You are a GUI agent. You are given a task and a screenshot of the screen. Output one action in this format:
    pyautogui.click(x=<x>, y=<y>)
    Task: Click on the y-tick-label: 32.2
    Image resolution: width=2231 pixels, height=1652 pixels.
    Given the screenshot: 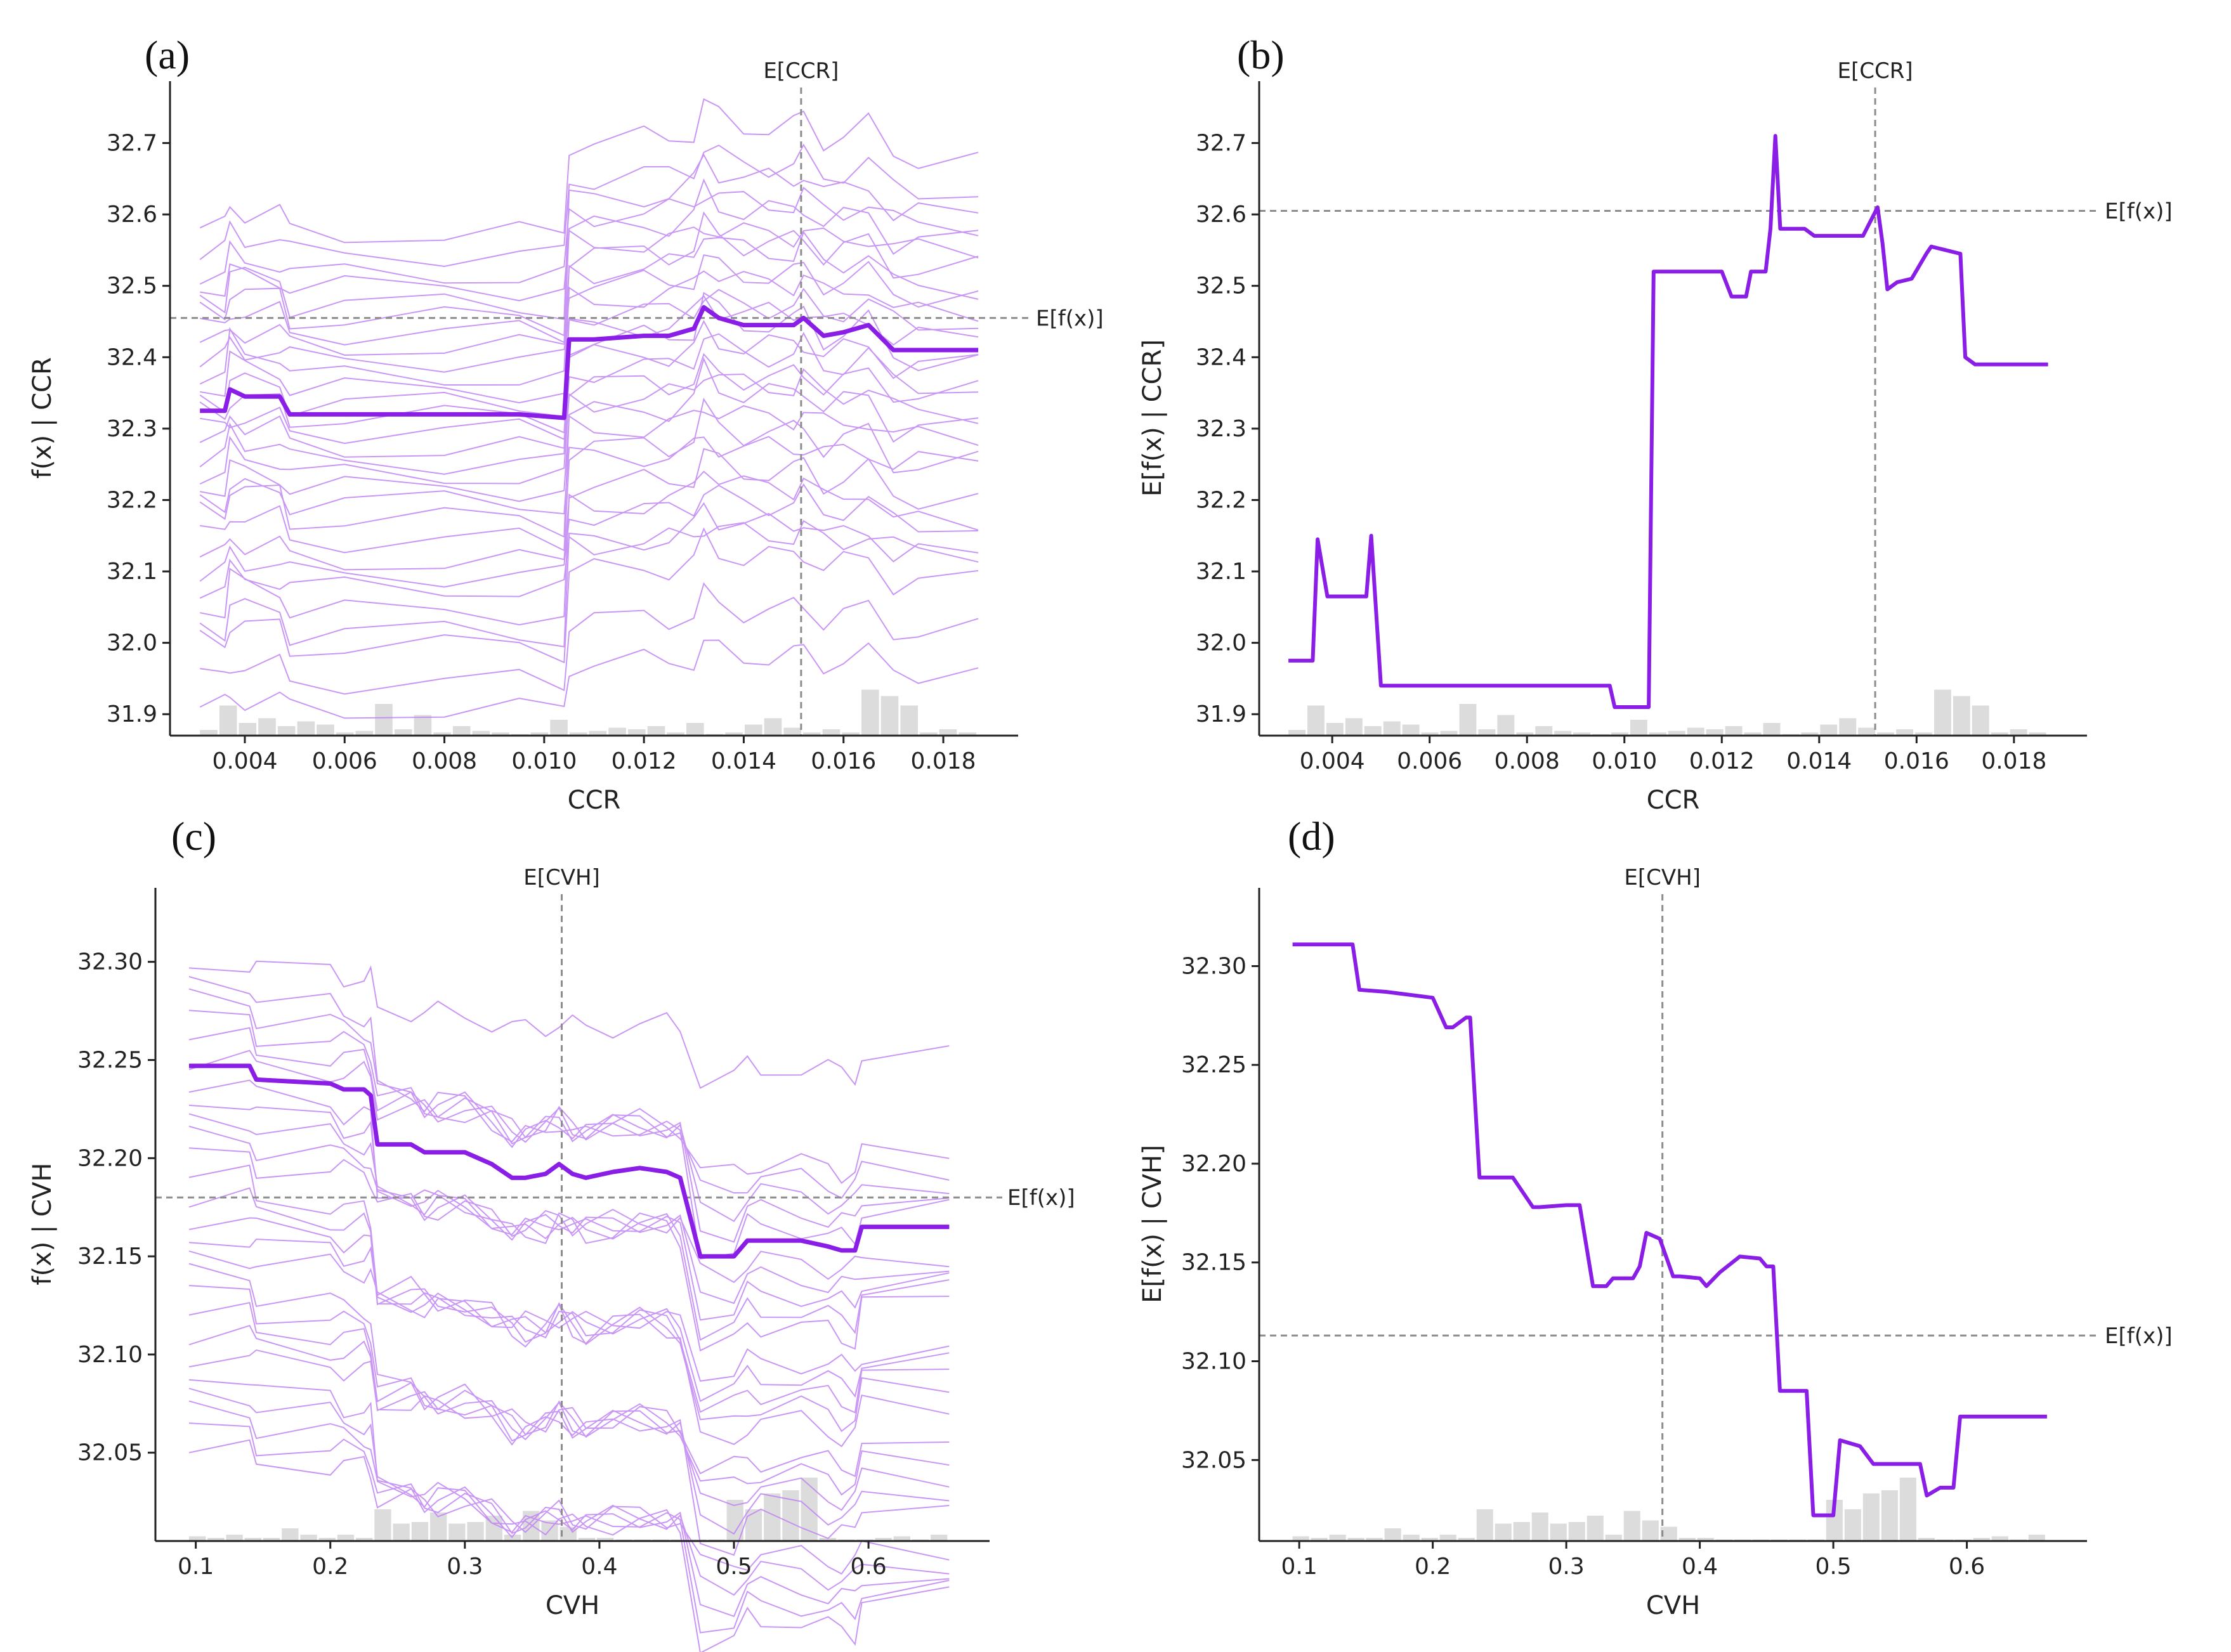 What is the action you would take?
    pyautogui.click(x=132, y=500)
    